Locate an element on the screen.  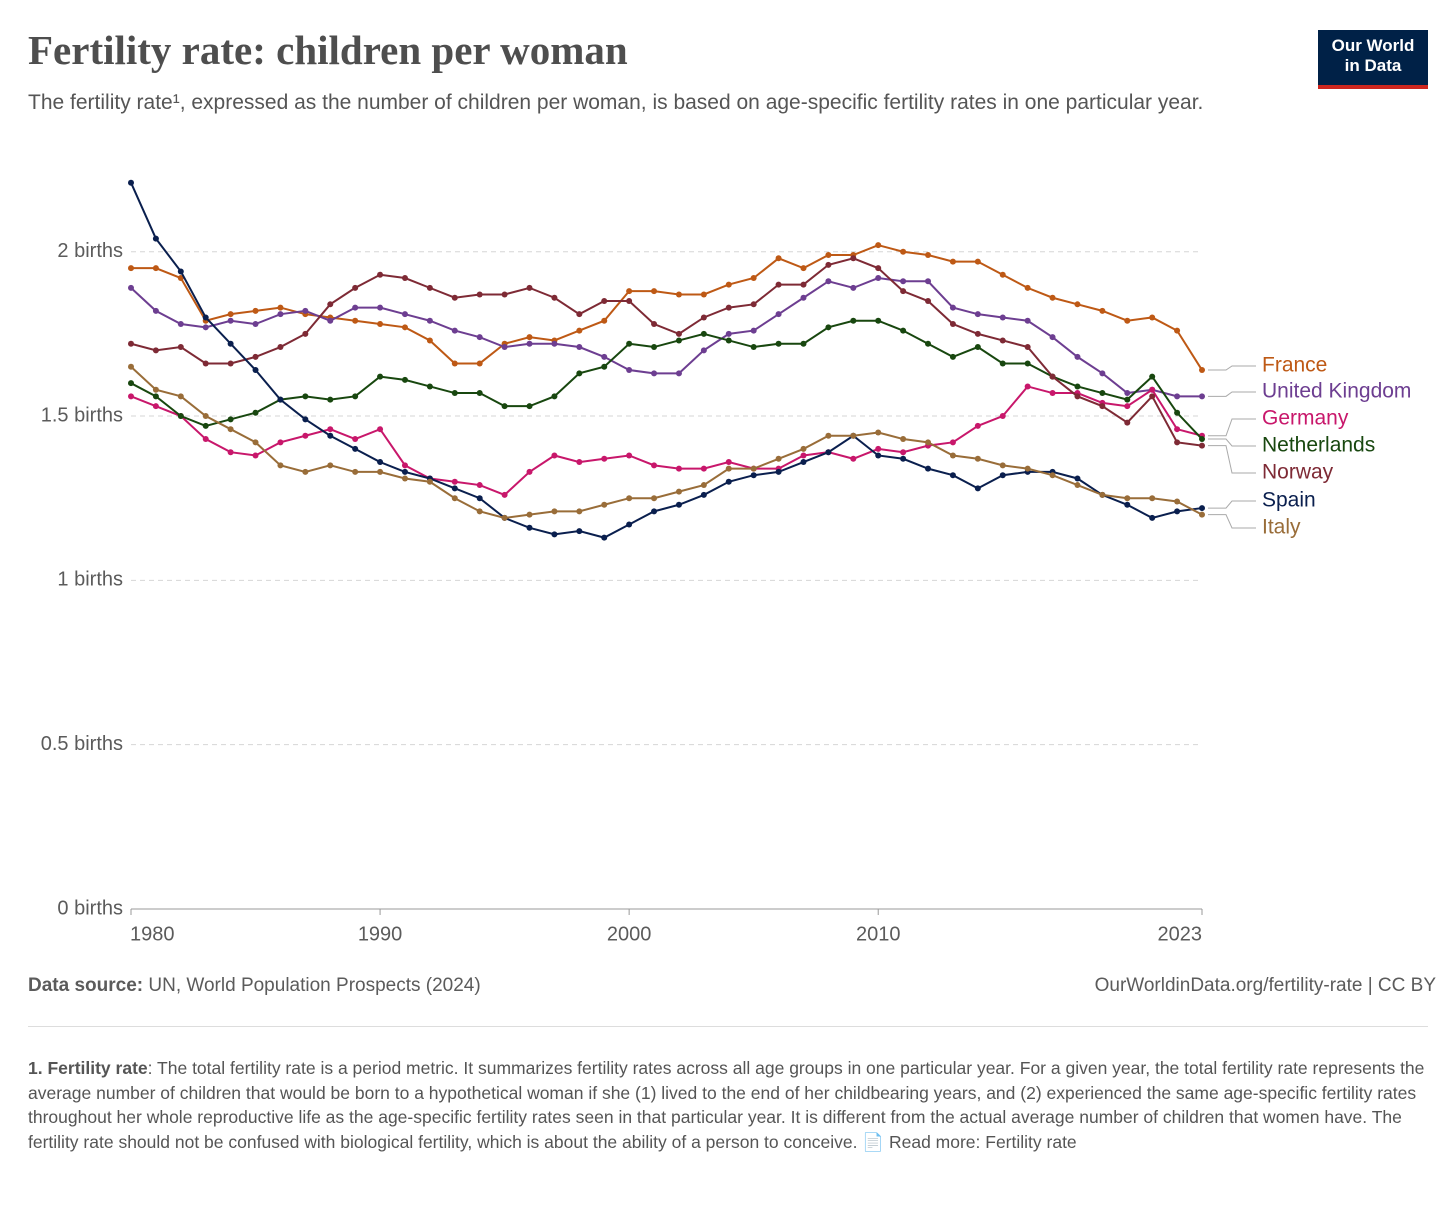
y-tick-label: 0 births is located at coordinates (90, 908).